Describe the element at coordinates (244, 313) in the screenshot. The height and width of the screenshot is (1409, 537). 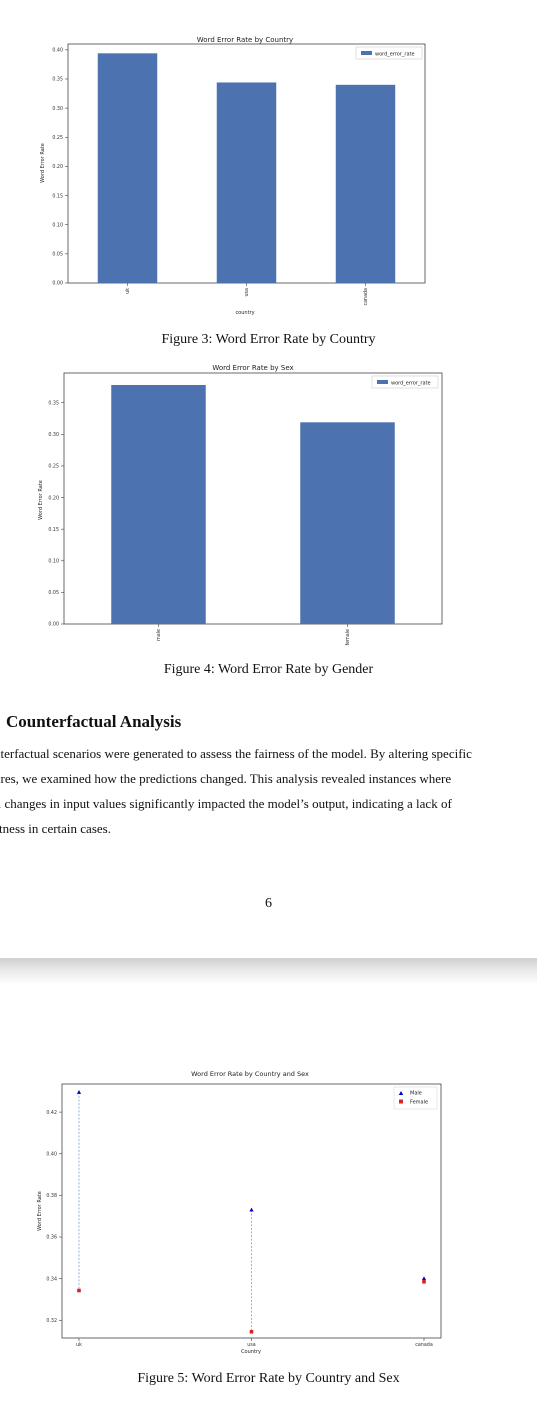
I see `x-axis-label: country` at that location.